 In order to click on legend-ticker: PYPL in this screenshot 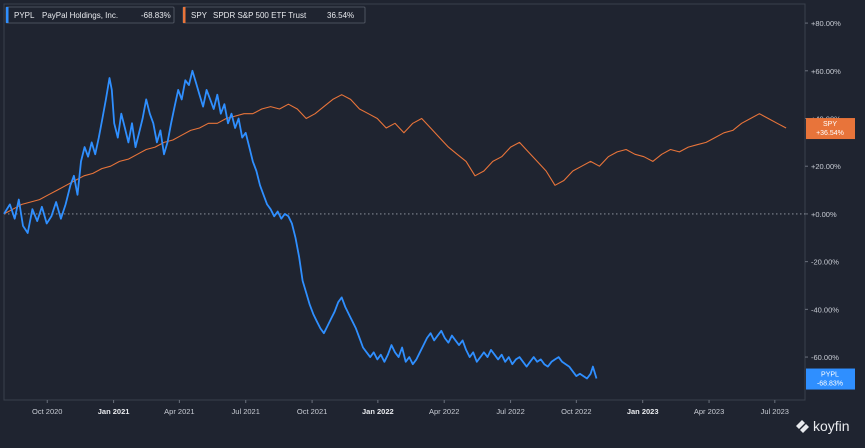, I will do `click(24, 15)`.